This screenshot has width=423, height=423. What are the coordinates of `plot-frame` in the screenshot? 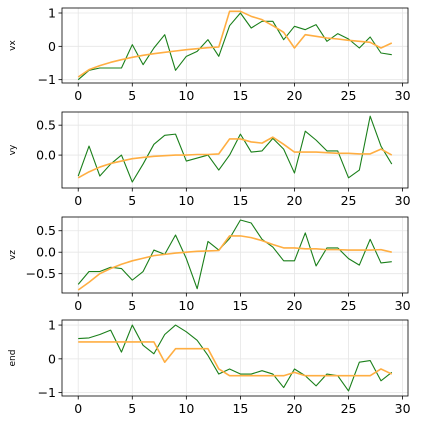 It's located at (235, 45).